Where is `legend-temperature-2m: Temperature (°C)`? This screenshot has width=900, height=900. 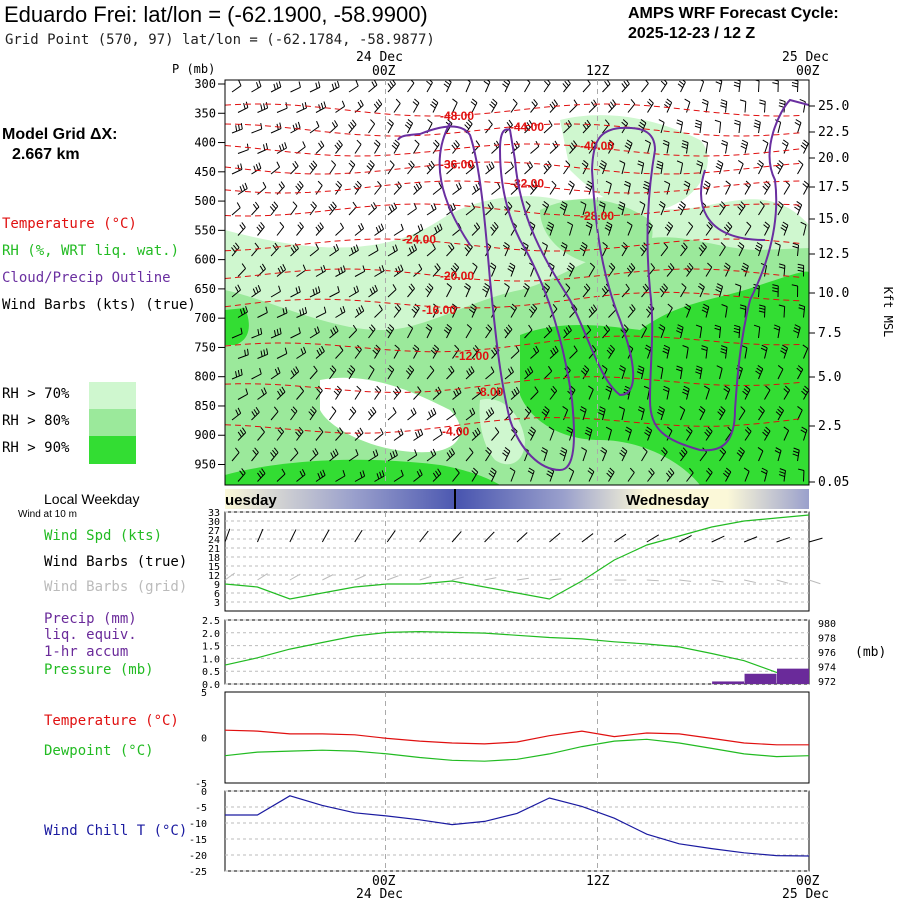 legend-temperature-2m: Temperature (°C) is located at coordinates (111, 721).